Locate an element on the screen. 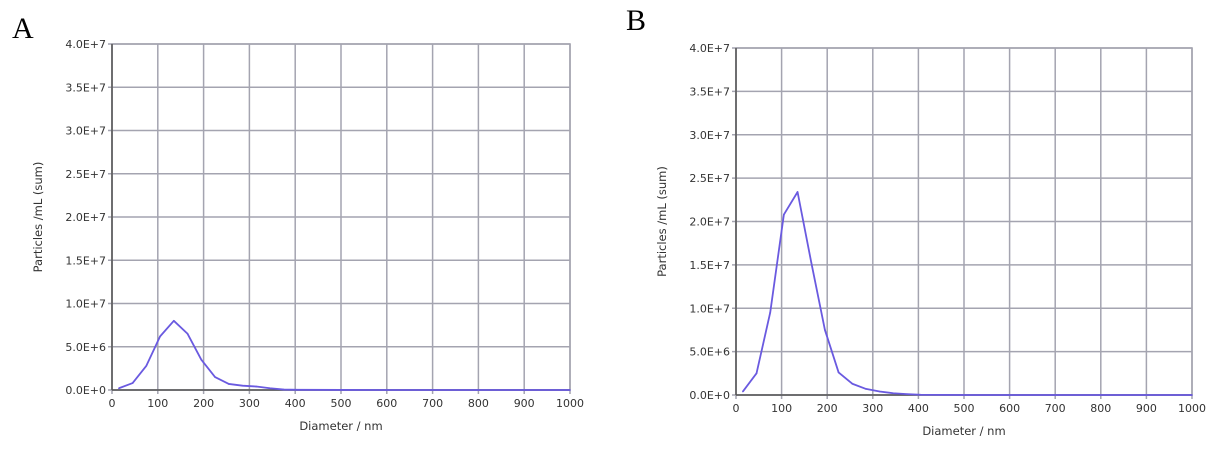 The height and width of the screenshot is (456, 1221). series-line-a is located at coordinates (344, 355).